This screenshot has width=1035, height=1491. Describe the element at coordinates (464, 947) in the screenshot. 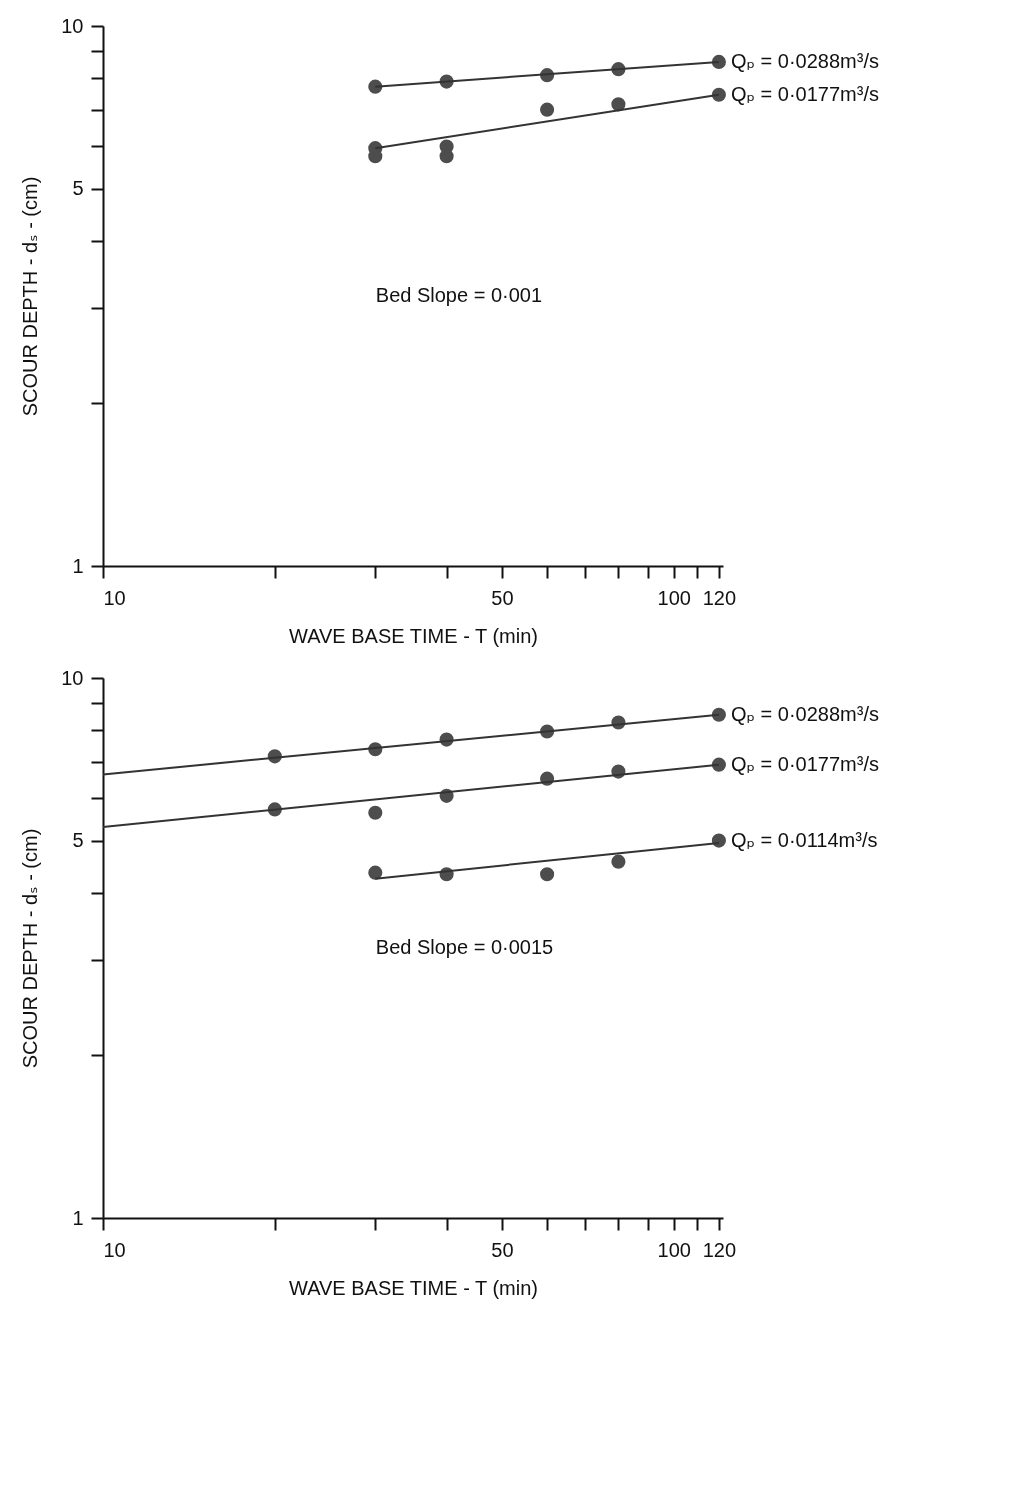

I see `annotation: Bed Slope = 0·0015` at that location.